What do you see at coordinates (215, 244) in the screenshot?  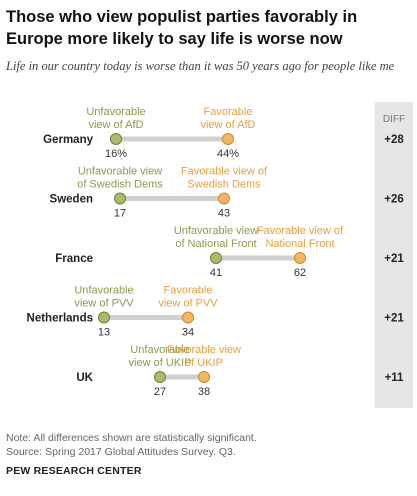 I see `unfavorable-caption: of National Front` at bounding box center [215, 244].